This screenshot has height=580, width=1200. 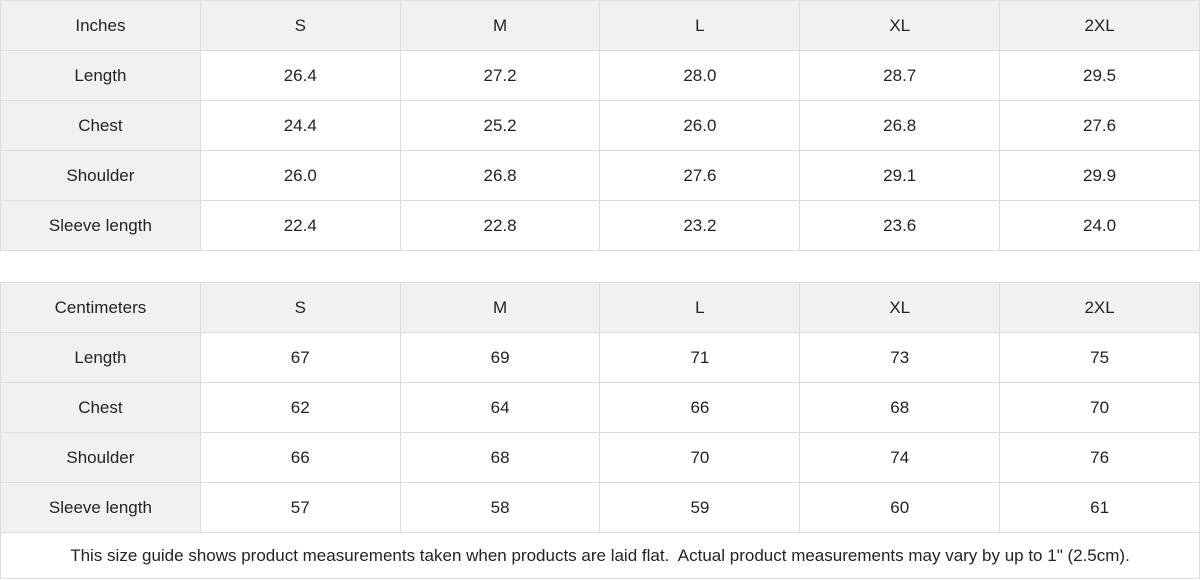 I want to click on inches-header-row: Inches S M L XL 2XL, so click(x=600, y=25).